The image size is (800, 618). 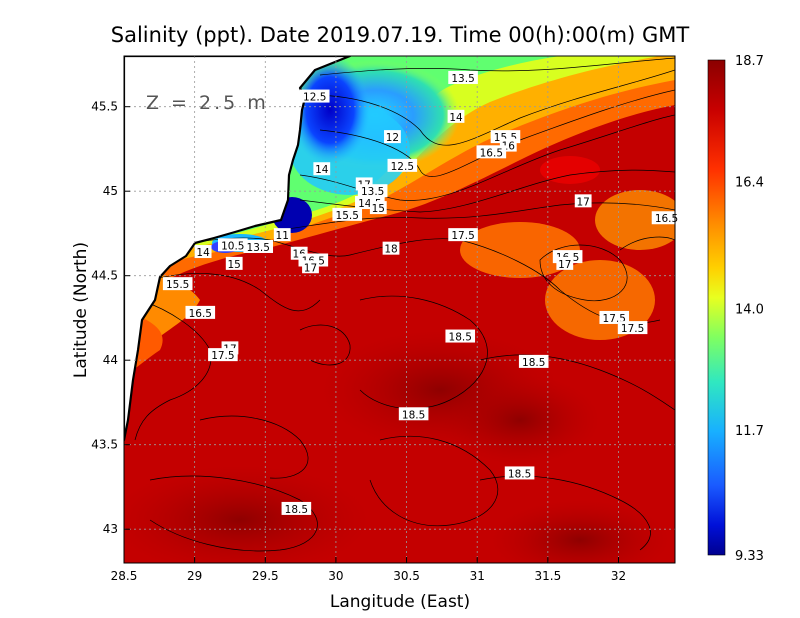 I want to click on contour-label: 12, so click(x=392, y=137).